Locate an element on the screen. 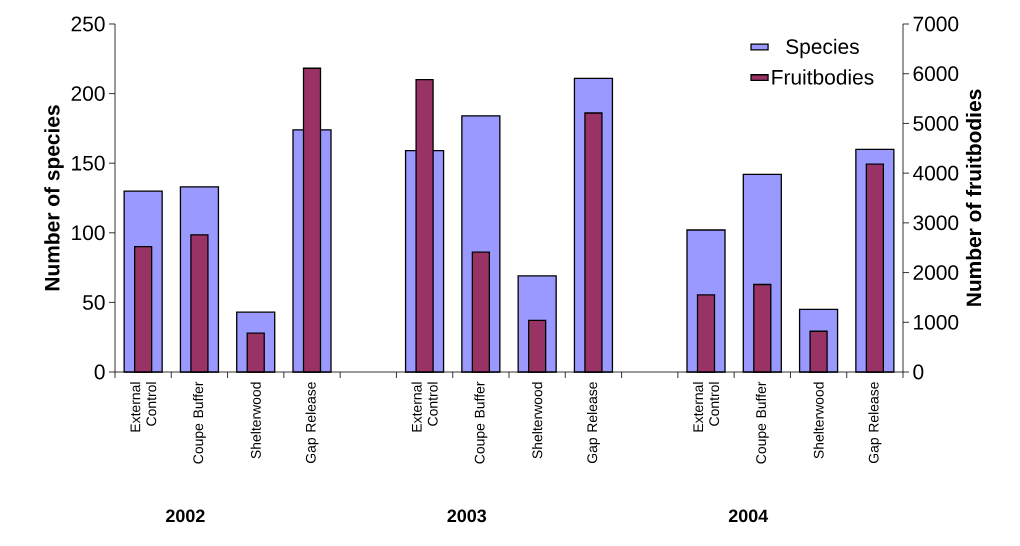  text: 2003 is located at coordinates (467, 516).